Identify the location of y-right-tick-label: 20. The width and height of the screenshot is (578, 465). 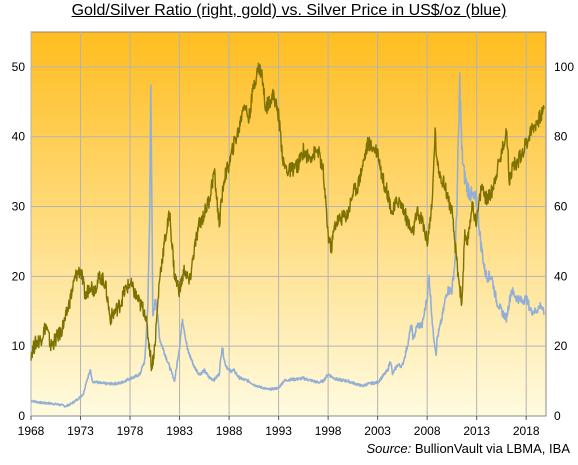
(561, 346).